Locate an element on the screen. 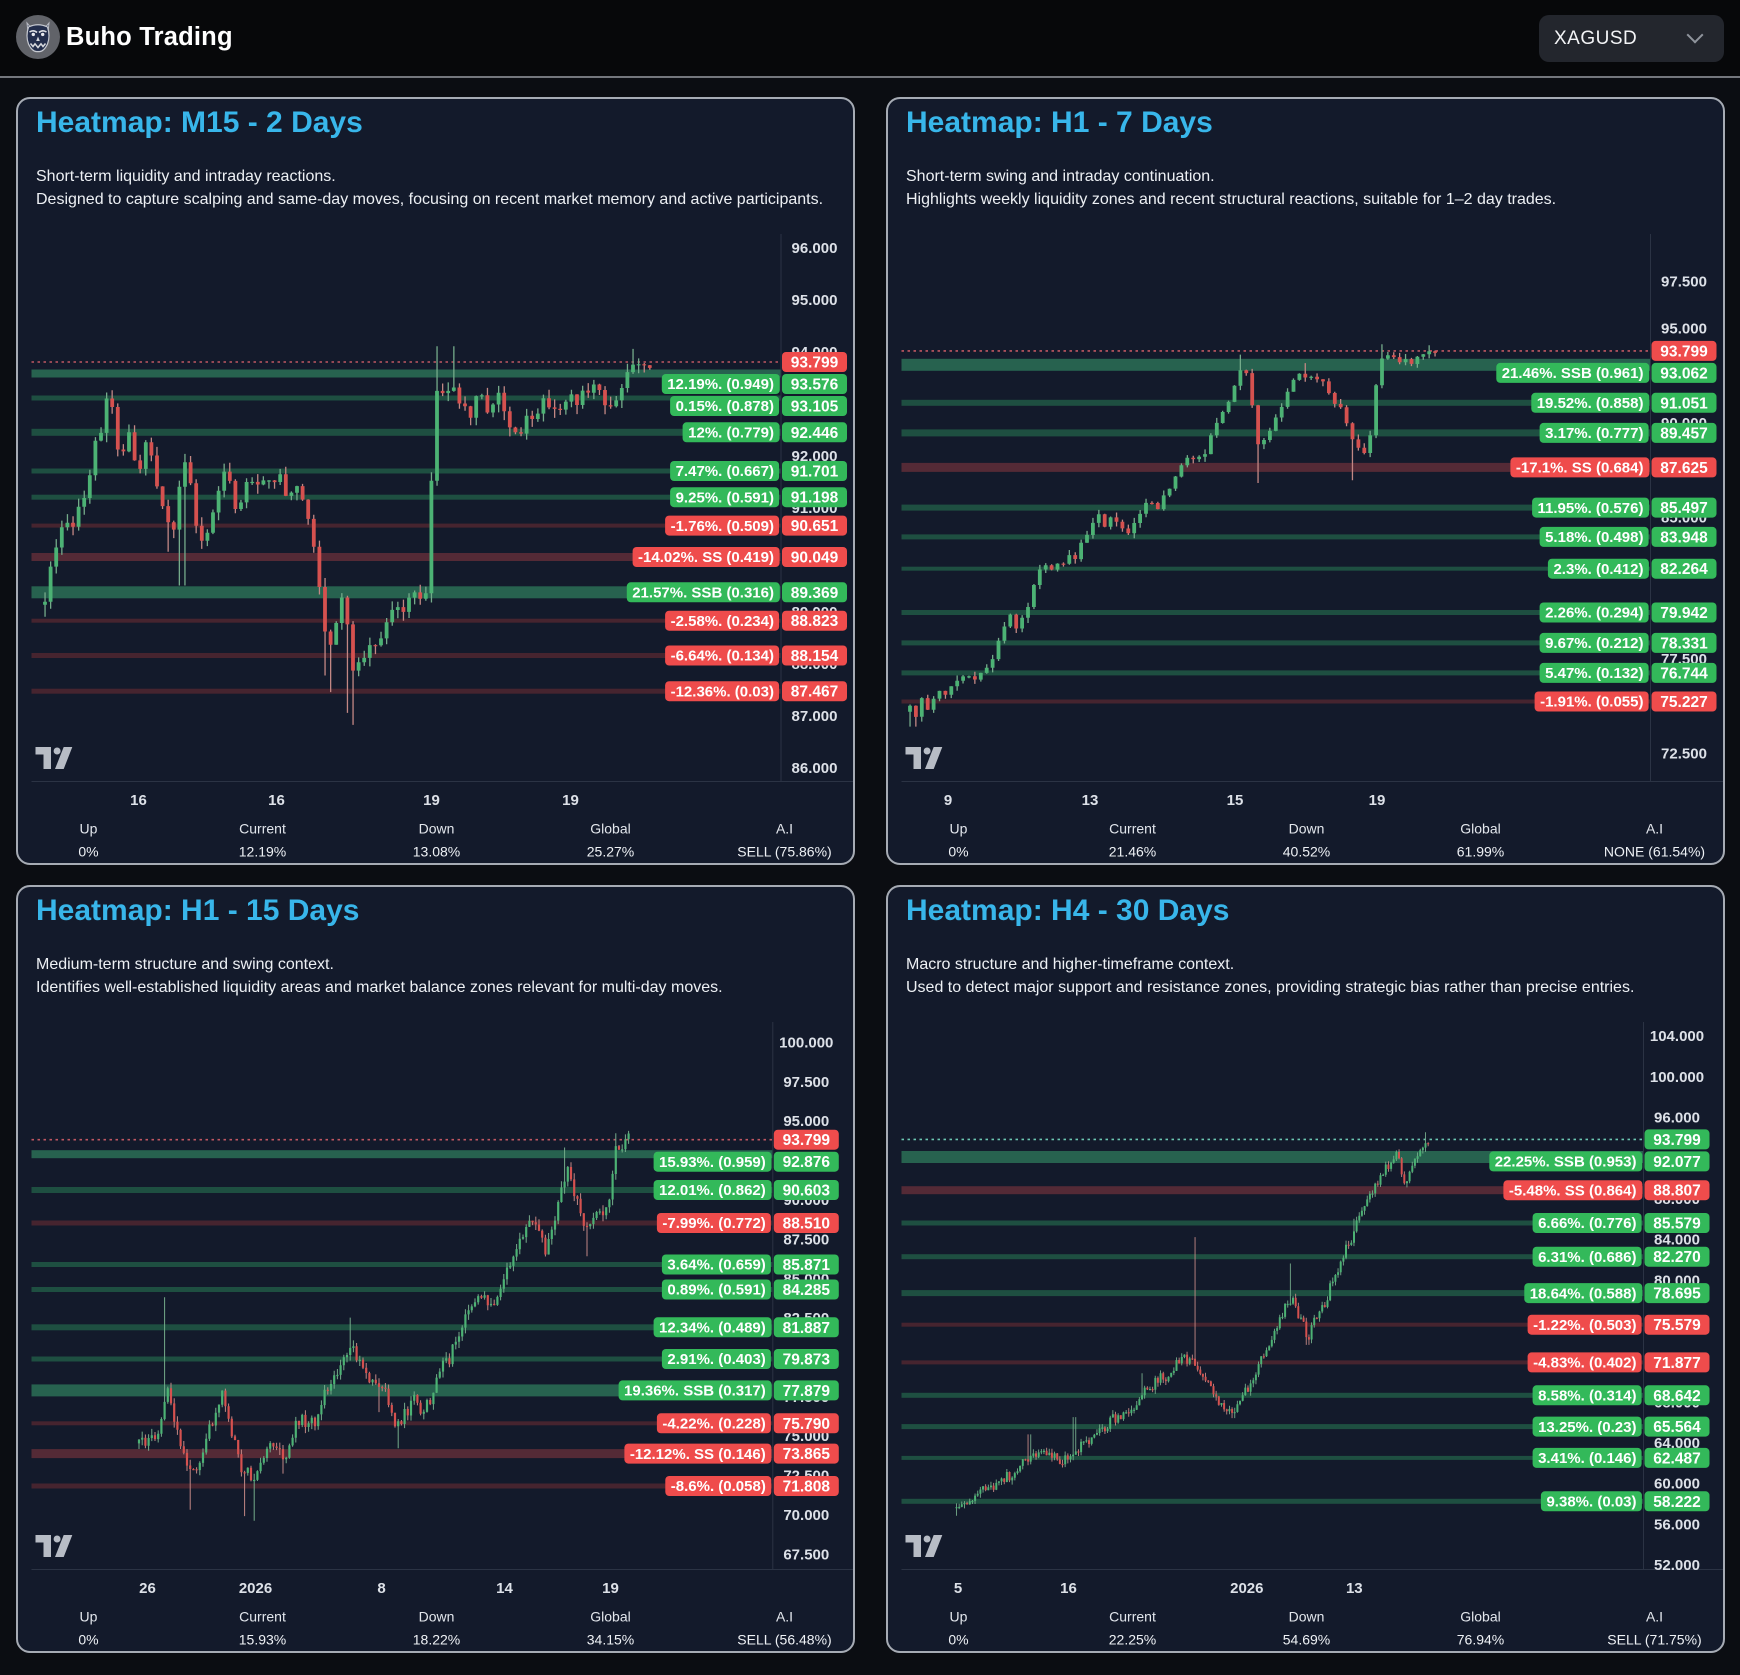  svg-text: 52.000 is located at coordinates (1677, 1565).